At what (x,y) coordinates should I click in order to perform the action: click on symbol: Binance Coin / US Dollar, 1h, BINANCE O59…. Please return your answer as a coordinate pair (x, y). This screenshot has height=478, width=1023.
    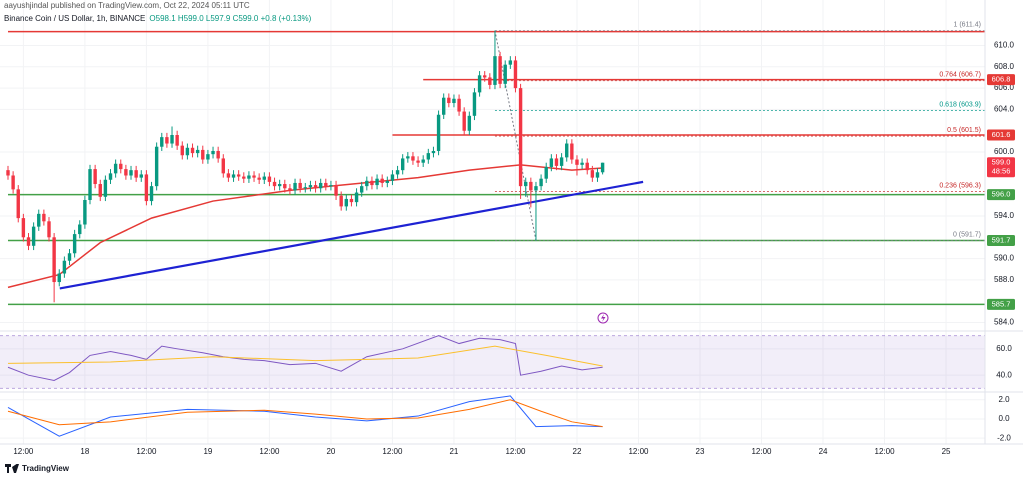
    Looking at the image, I should click on (158, 18).